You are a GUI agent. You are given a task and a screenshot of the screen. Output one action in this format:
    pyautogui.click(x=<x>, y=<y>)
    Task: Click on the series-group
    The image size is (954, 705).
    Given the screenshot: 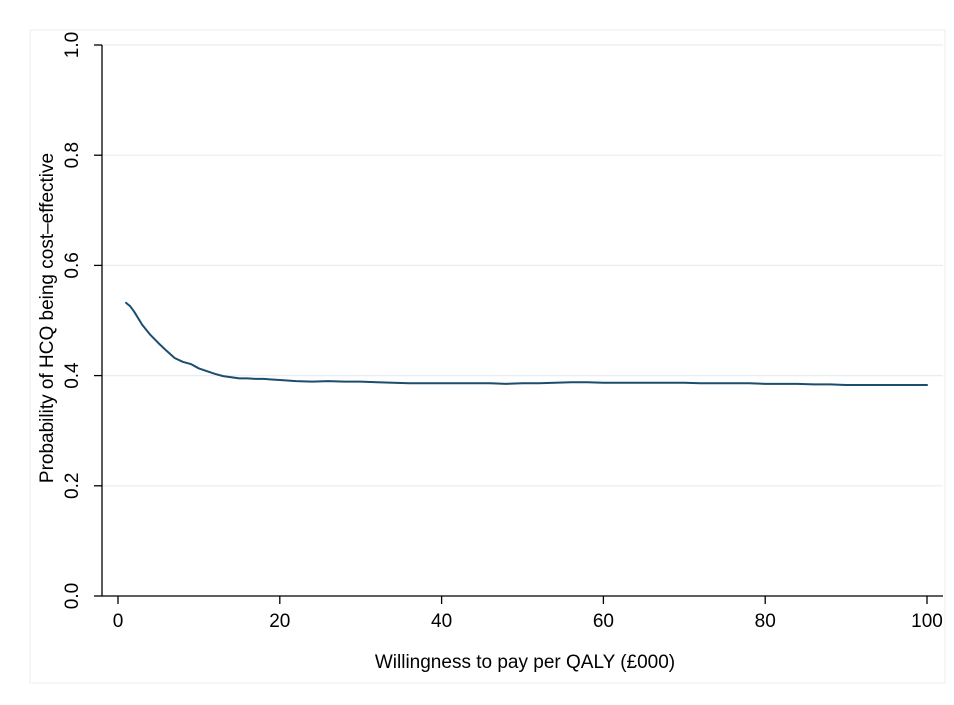 What is the action you would take?
    pyautogui.click(x=526, y=343)
    